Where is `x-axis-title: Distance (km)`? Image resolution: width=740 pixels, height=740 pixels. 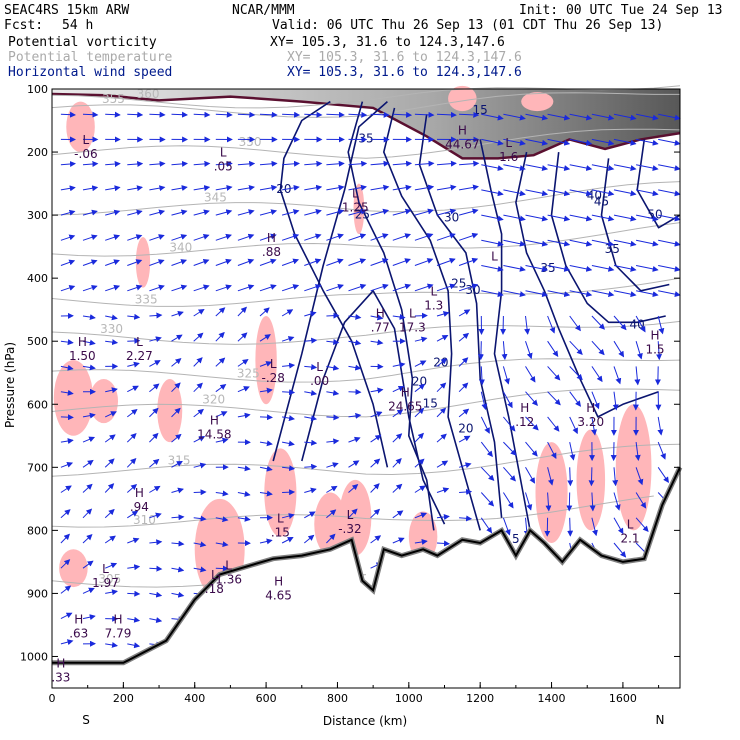 x-axis-title: Distance (km) is located at coordinates (365, 721).